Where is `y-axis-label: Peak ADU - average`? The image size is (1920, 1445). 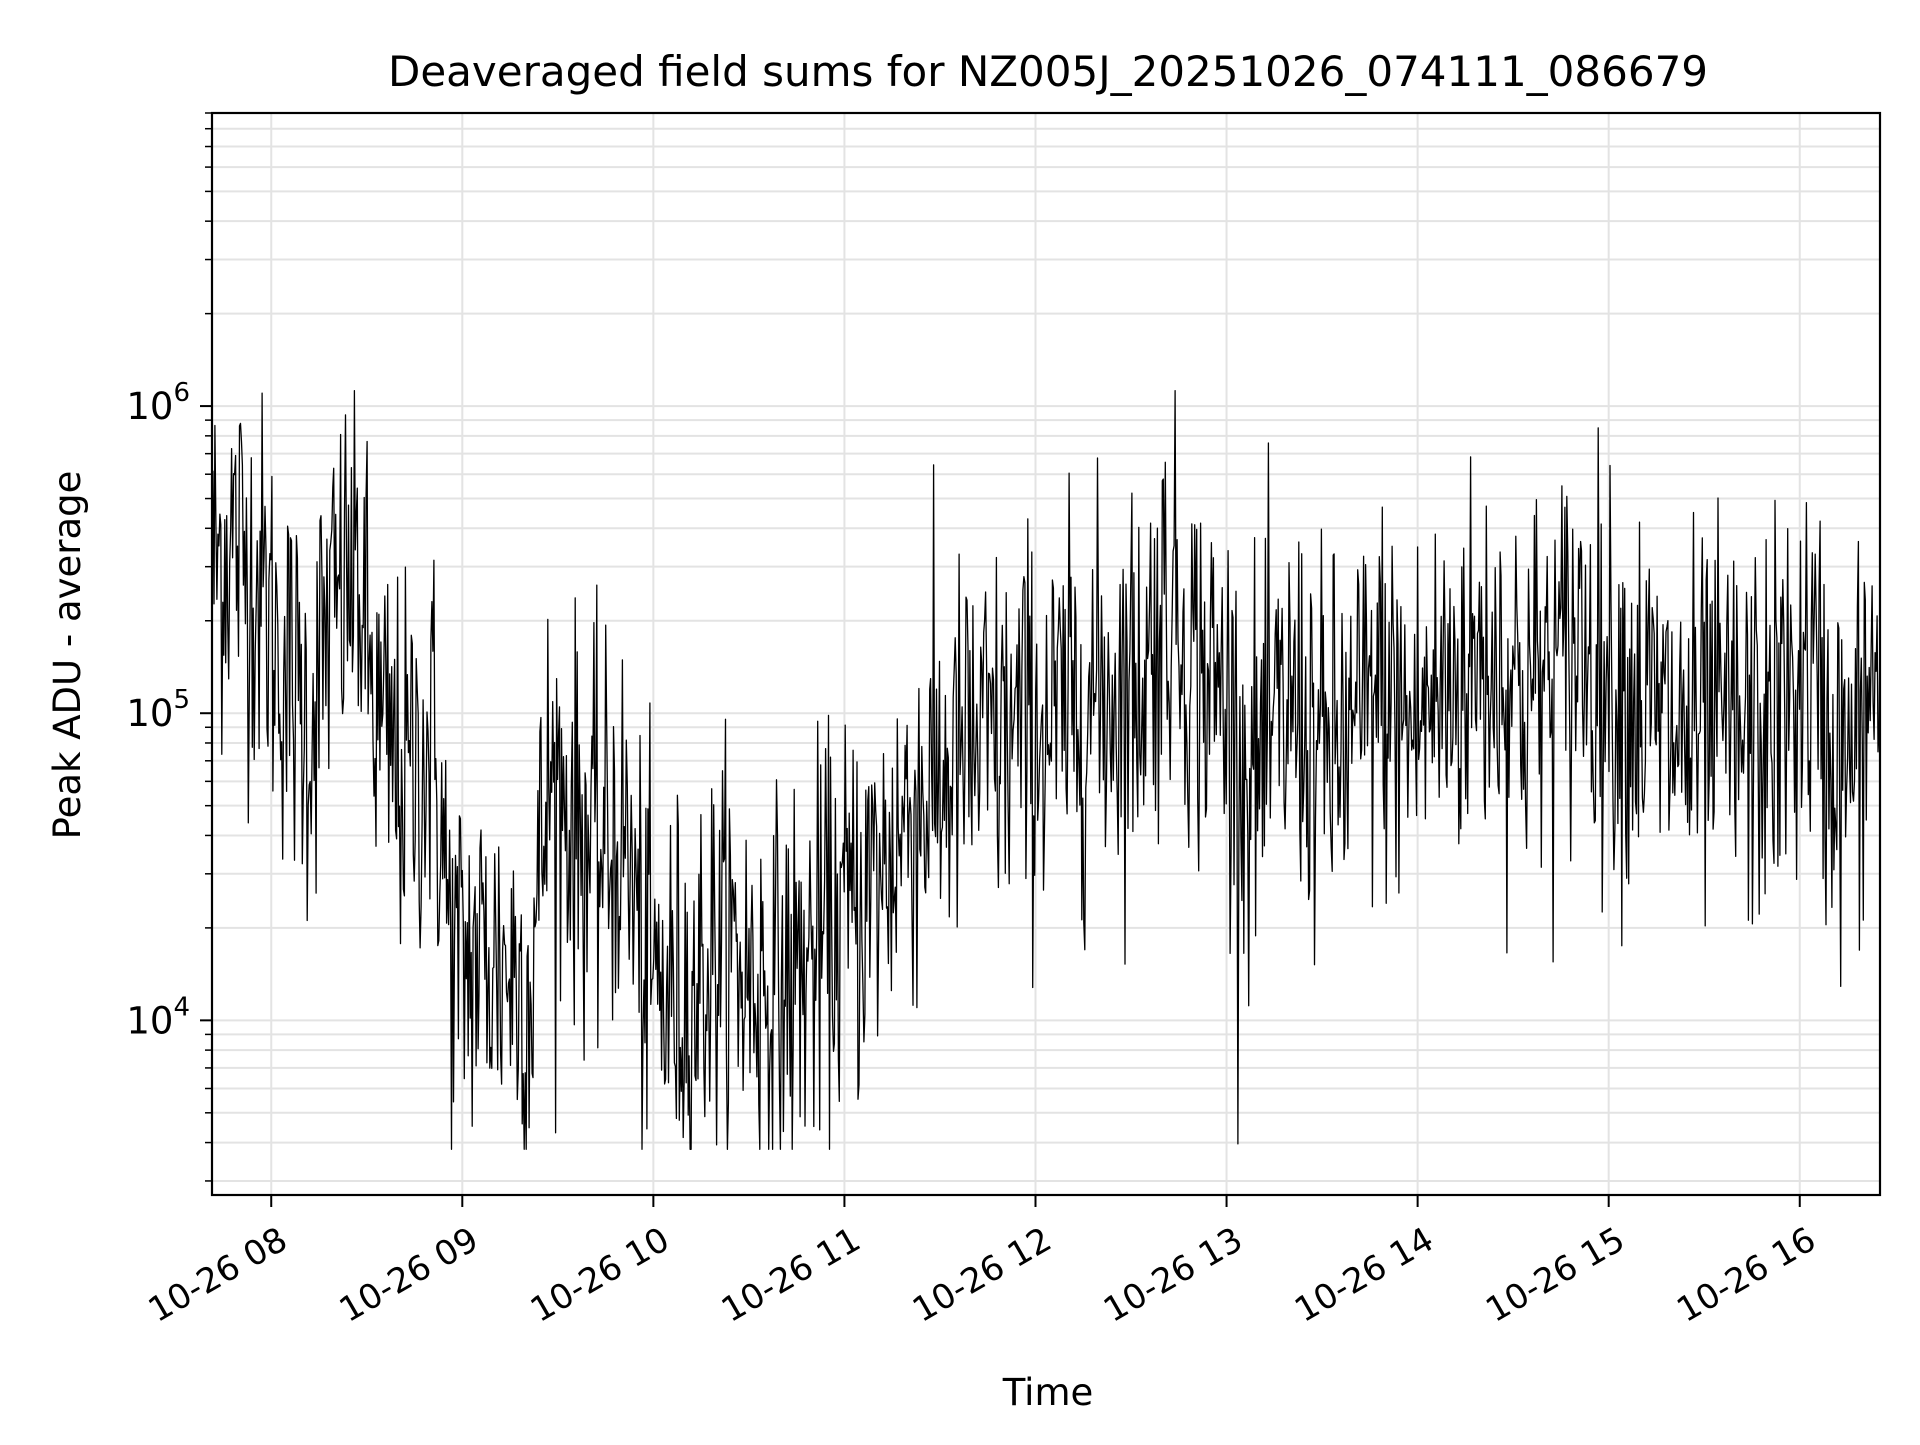
y-axis-label: Peak ADU - average is located at coordinates (67, 655).